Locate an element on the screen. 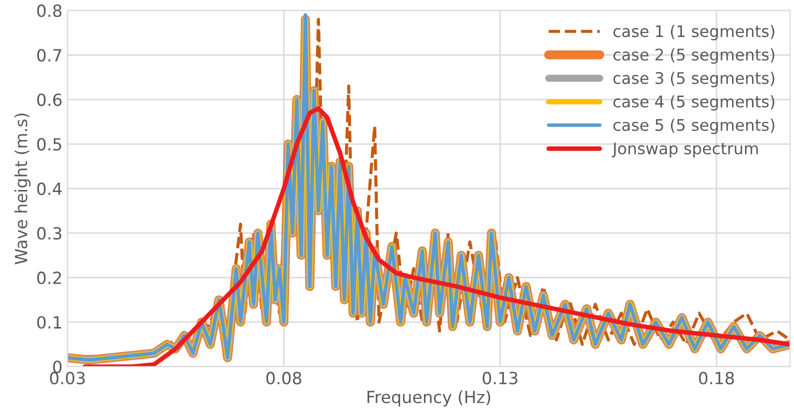 The image size is (794, 419). y-tick-label: 0.1 is located at coordinates (49, 322).